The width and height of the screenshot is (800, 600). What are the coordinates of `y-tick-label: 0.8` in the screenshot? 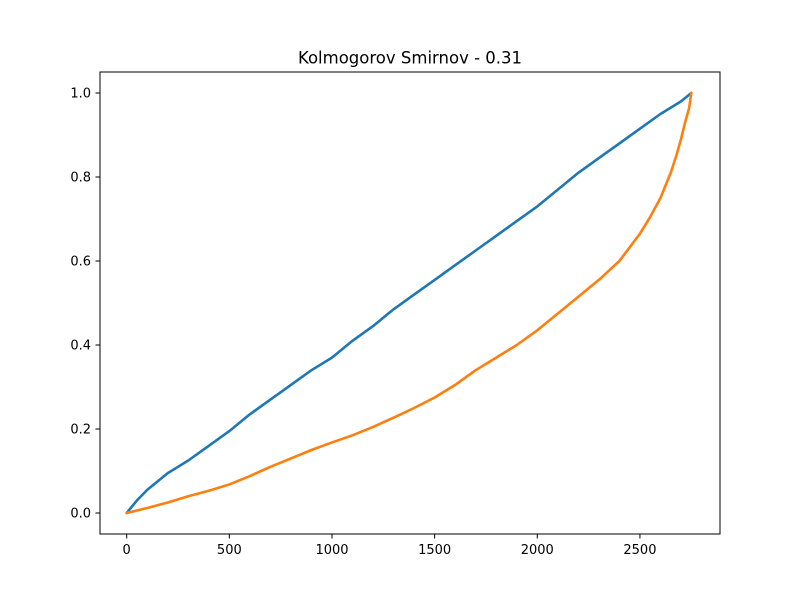 It's located at (80, 178).